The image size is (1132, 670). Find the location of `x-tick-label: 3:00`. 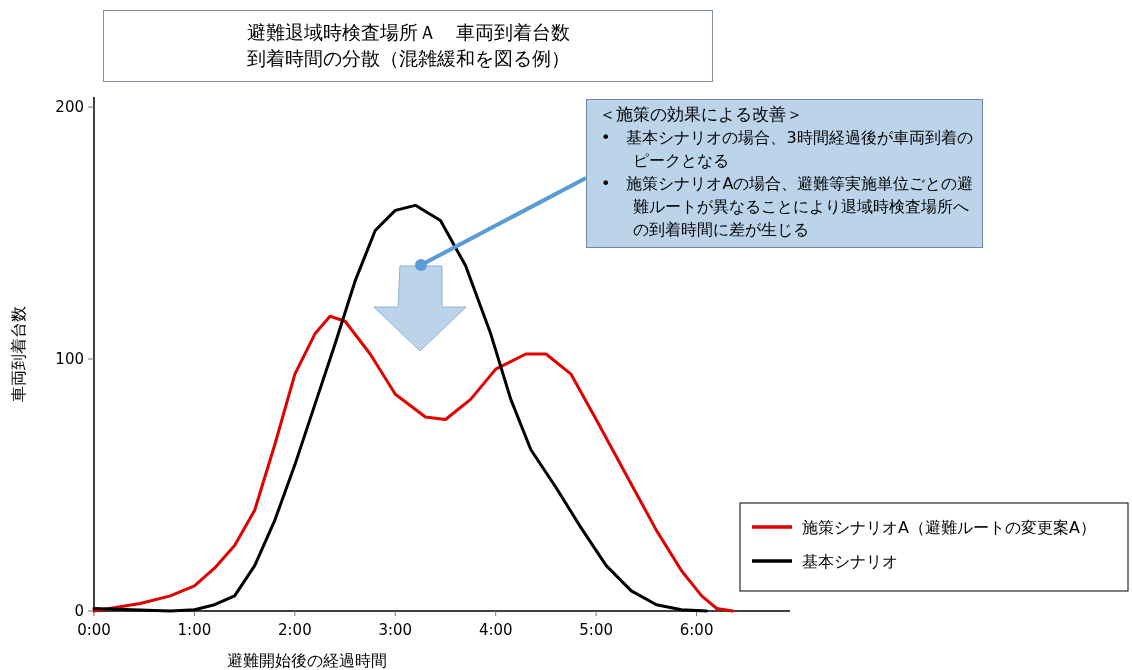

x-tick-label: 3:00 is located at coordinates (395, 630).